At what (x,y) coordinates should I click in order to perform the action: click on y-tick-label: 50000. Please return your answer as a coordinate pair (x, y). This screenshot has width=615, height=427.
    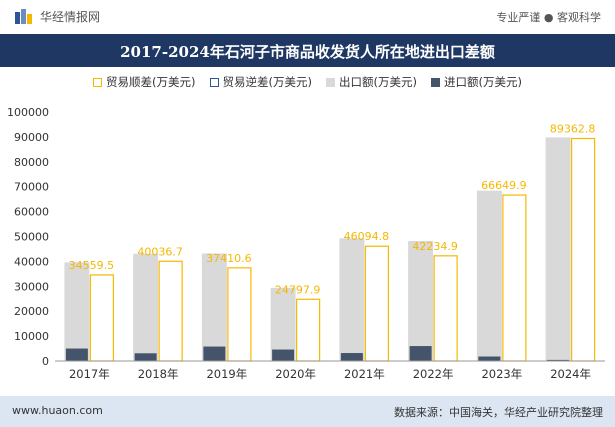
    Looking at the image, I should click on (31, 237).